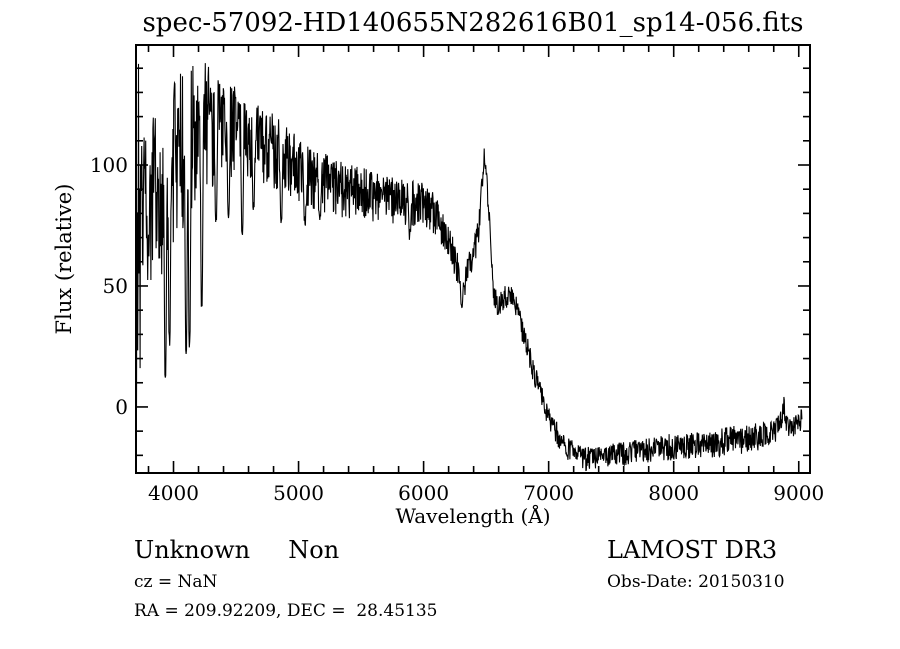  Describe the element at coordinates (696, 582) in the screenshot. I see `obs-date: Obs-Date: 20150310` at that location.